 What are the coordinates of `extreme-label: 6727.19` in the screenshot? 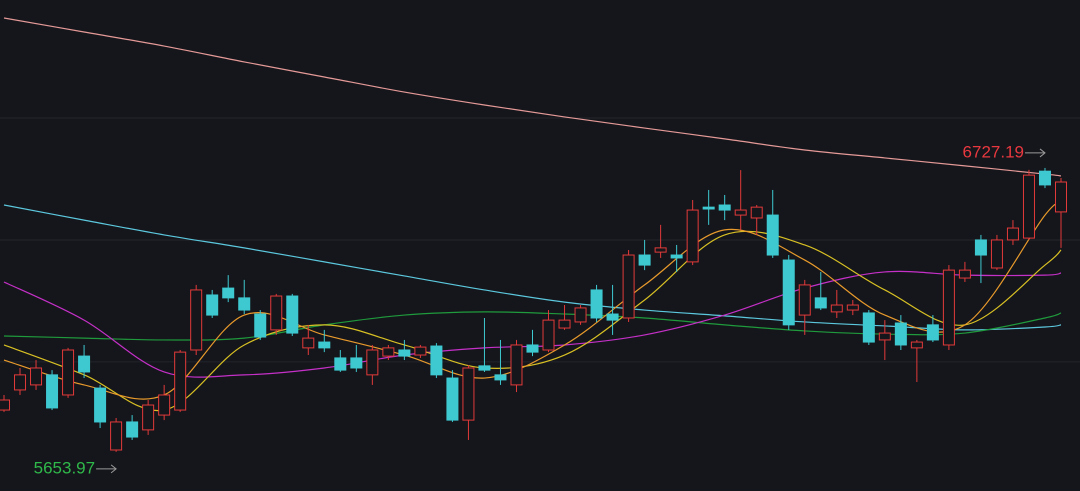 It's located at (993, 151).